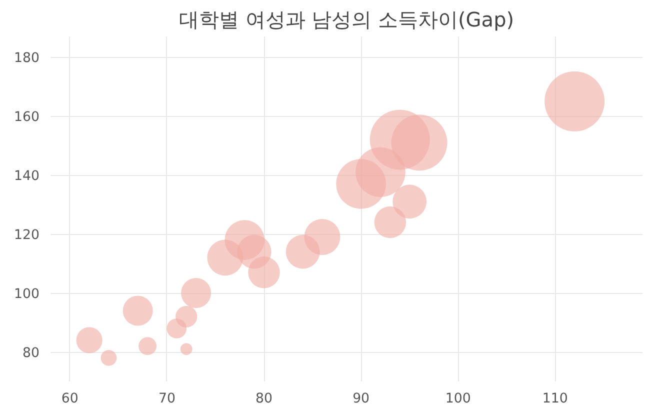  I want to click on x-tick-label: 110, so click(555, 398).